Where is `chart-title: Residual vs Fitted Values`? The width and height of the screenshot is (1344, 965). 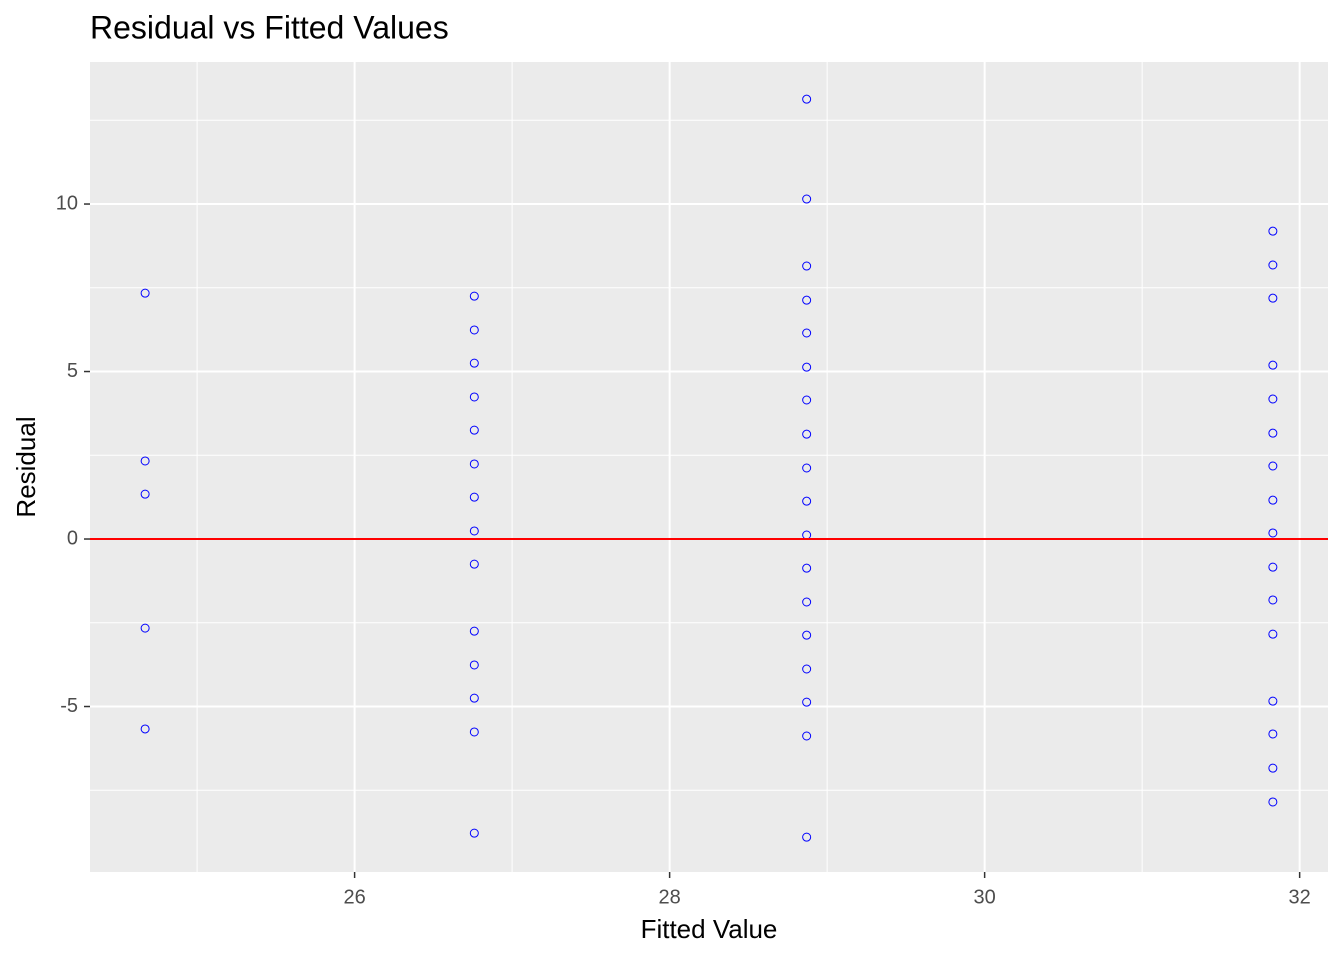 chart-title: Residual vs Fitted Values is located at coordinates (269, 27).